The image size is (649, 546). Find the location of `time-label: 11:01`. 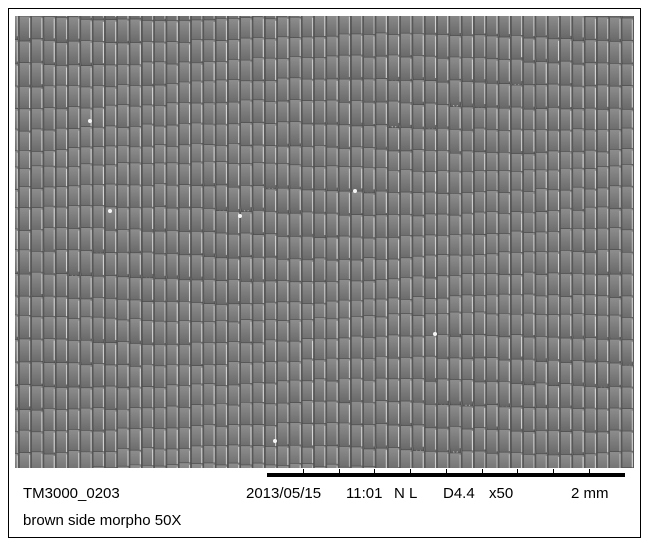

time-label: 11:01 is located at coordinates (364, 493).